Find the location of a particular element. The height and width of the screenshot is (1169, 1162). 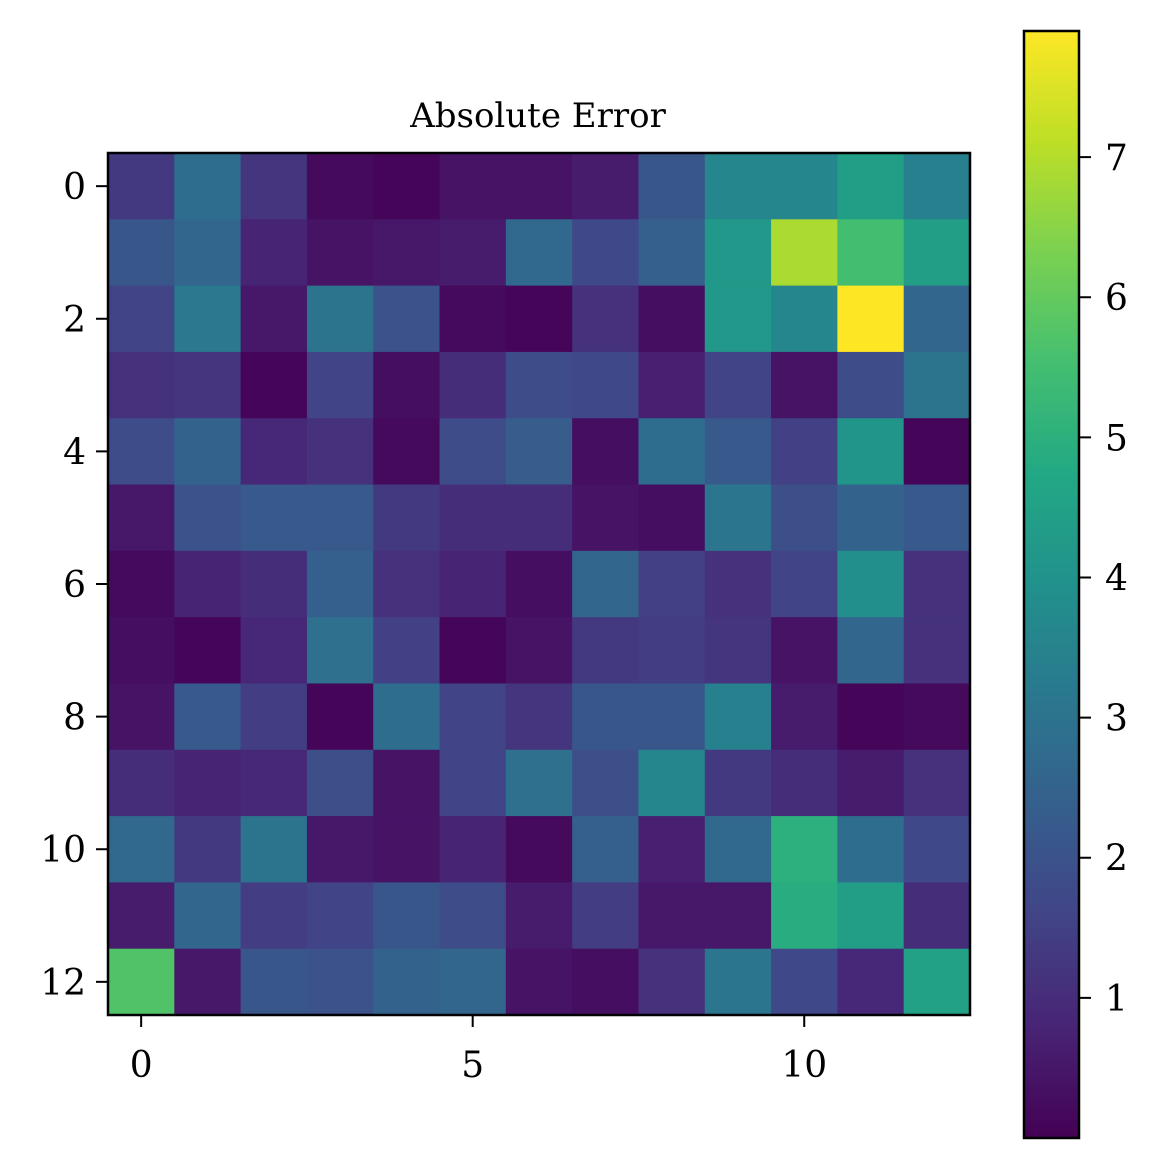

colorbar-tick-label-5: 5 is located at coordinates (1116, 438).